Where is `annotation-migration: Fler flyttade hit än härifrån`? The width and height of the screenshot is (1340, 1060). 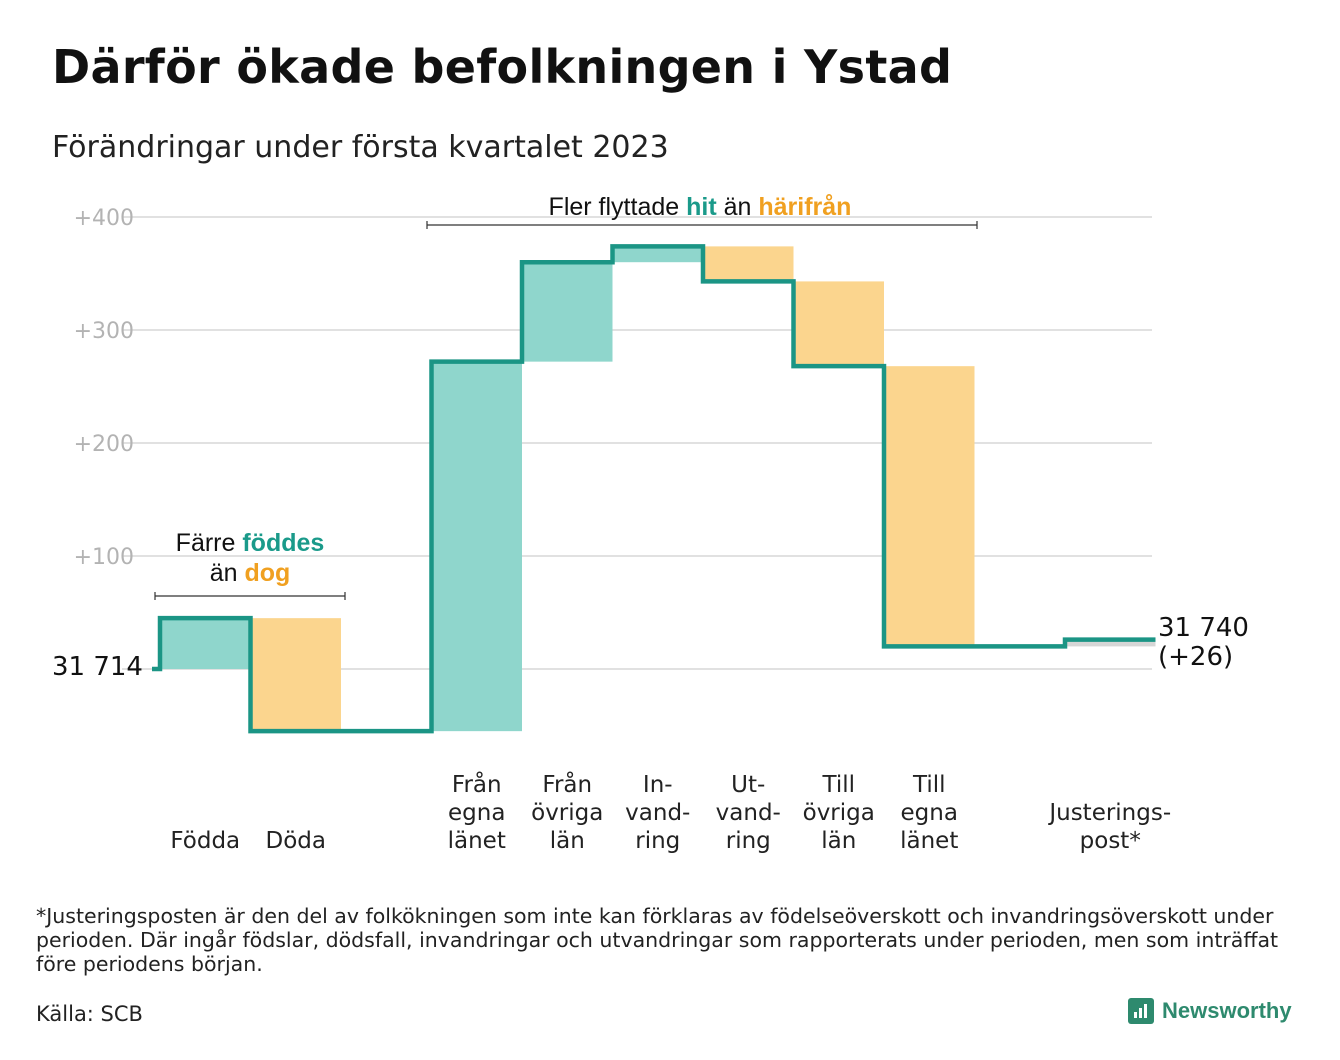 annotation-migration: Fler flyttade hit än härifrån is located at coordinates (700, 207).